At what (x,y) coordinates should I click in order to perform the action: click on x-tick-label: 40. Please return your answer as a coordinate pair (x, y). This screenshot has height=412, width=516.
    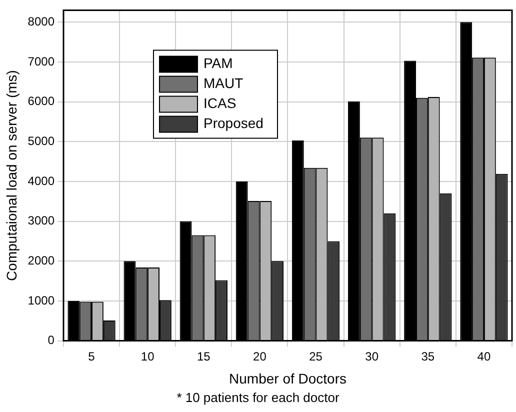
    Looking at the image, I should click on (484, 356).